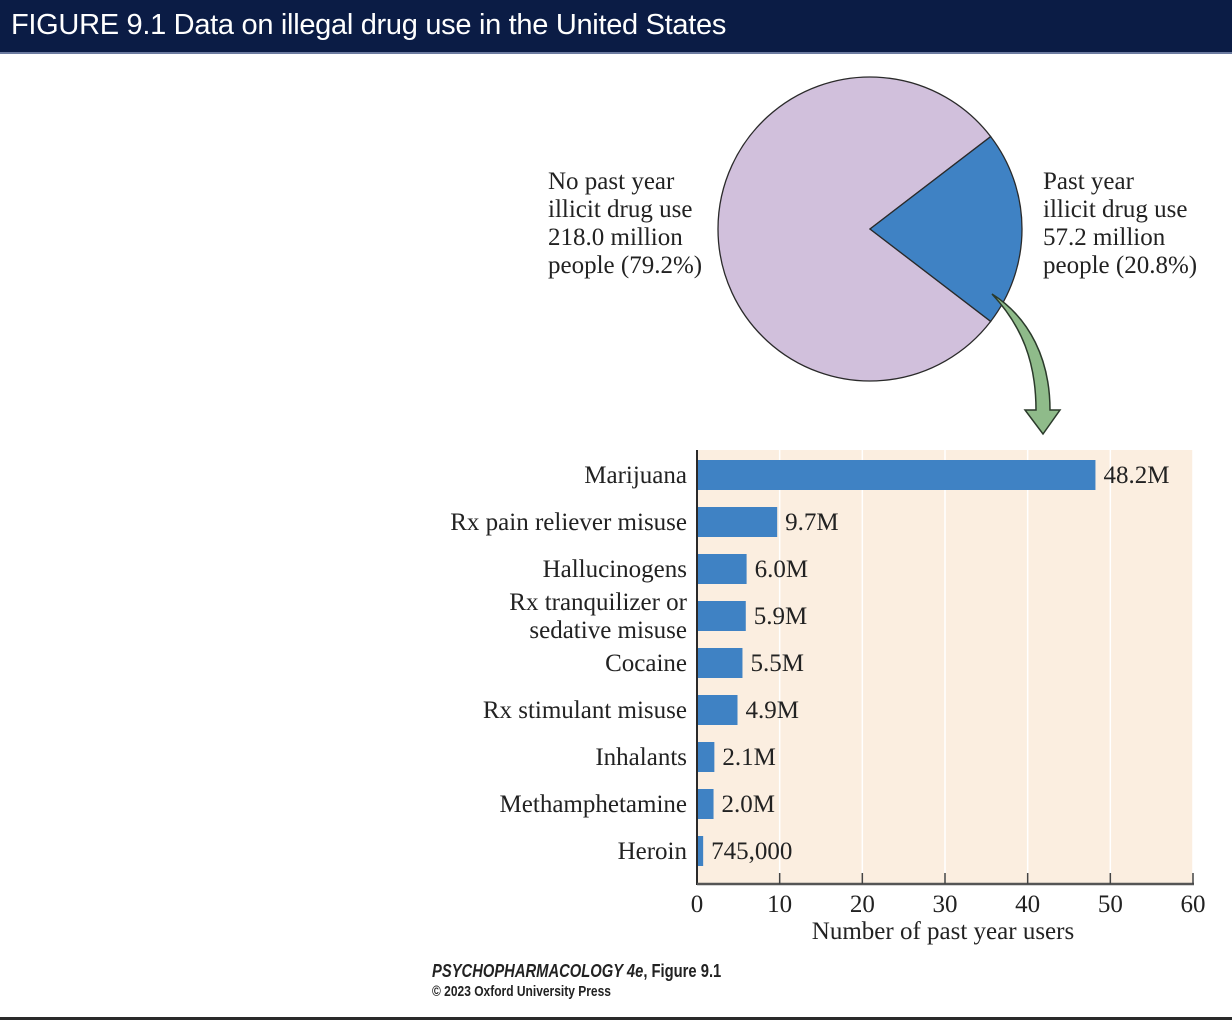 The height and width of the screenshot is (1020, 1232). I want to click on bar-value-label: 745,000, so click(751, 851).